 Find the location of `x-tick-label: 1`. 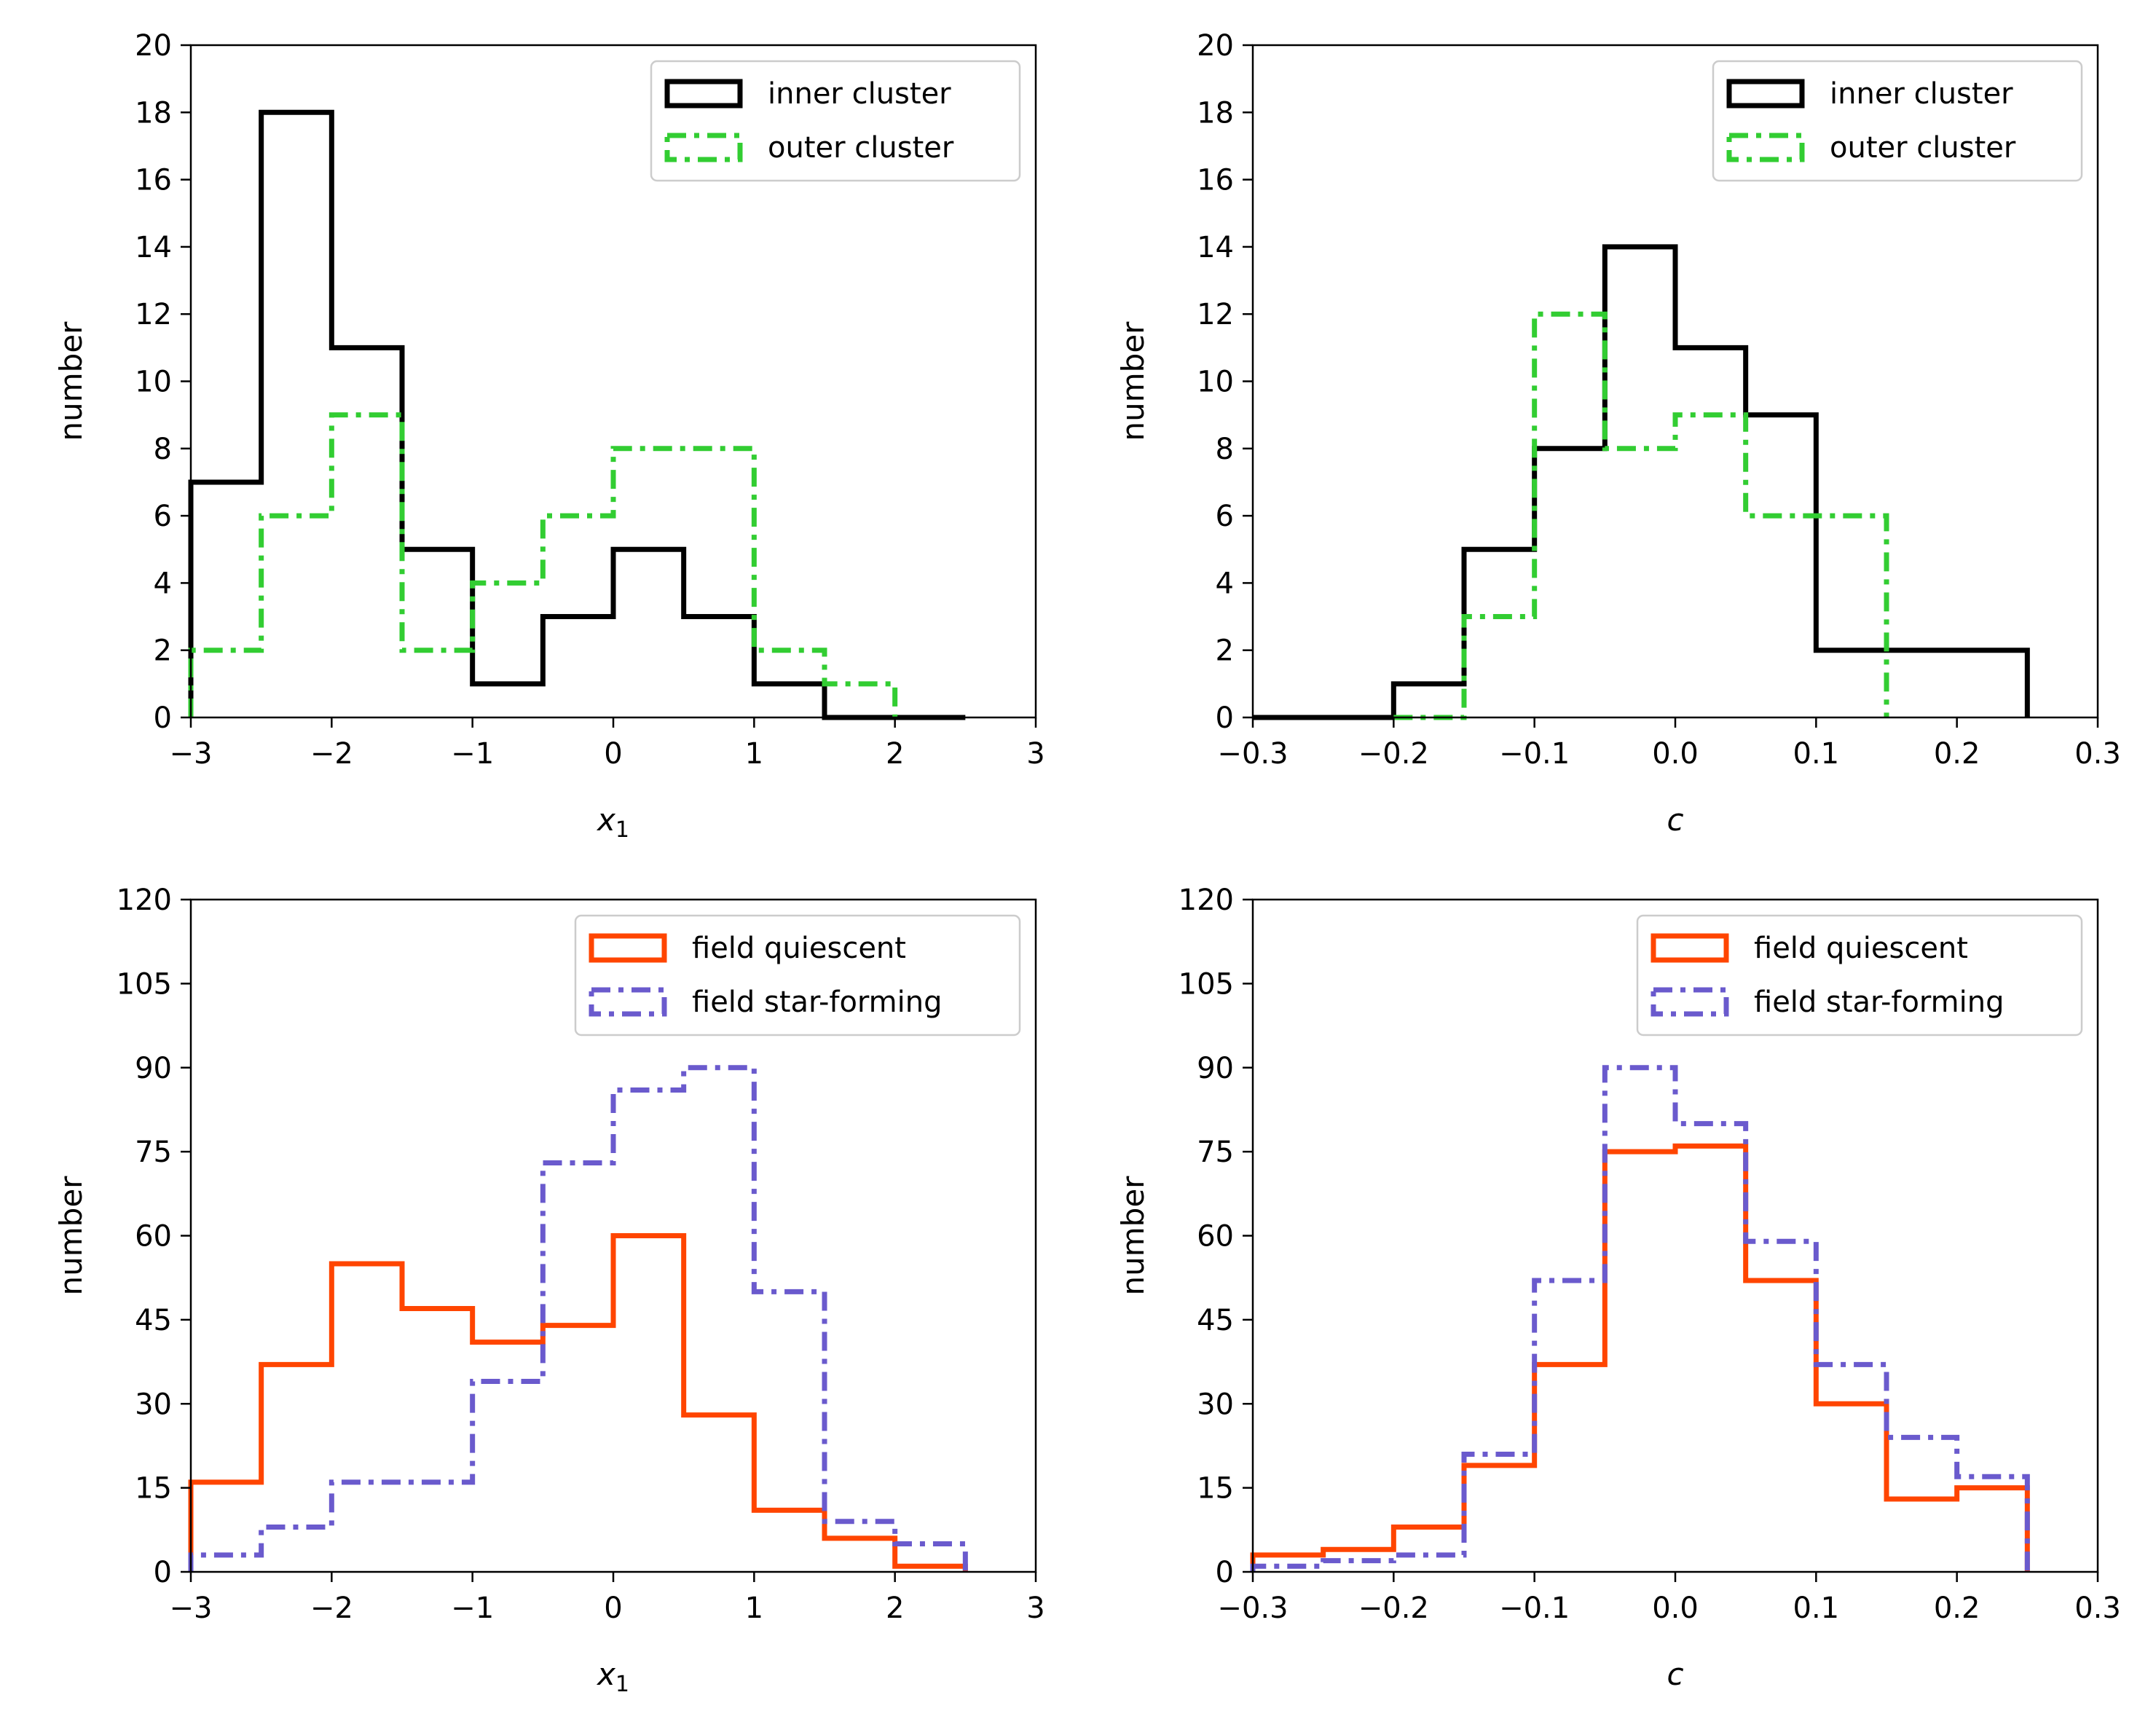

x-tick-label: 1 is located at coordinates (754, 1609).